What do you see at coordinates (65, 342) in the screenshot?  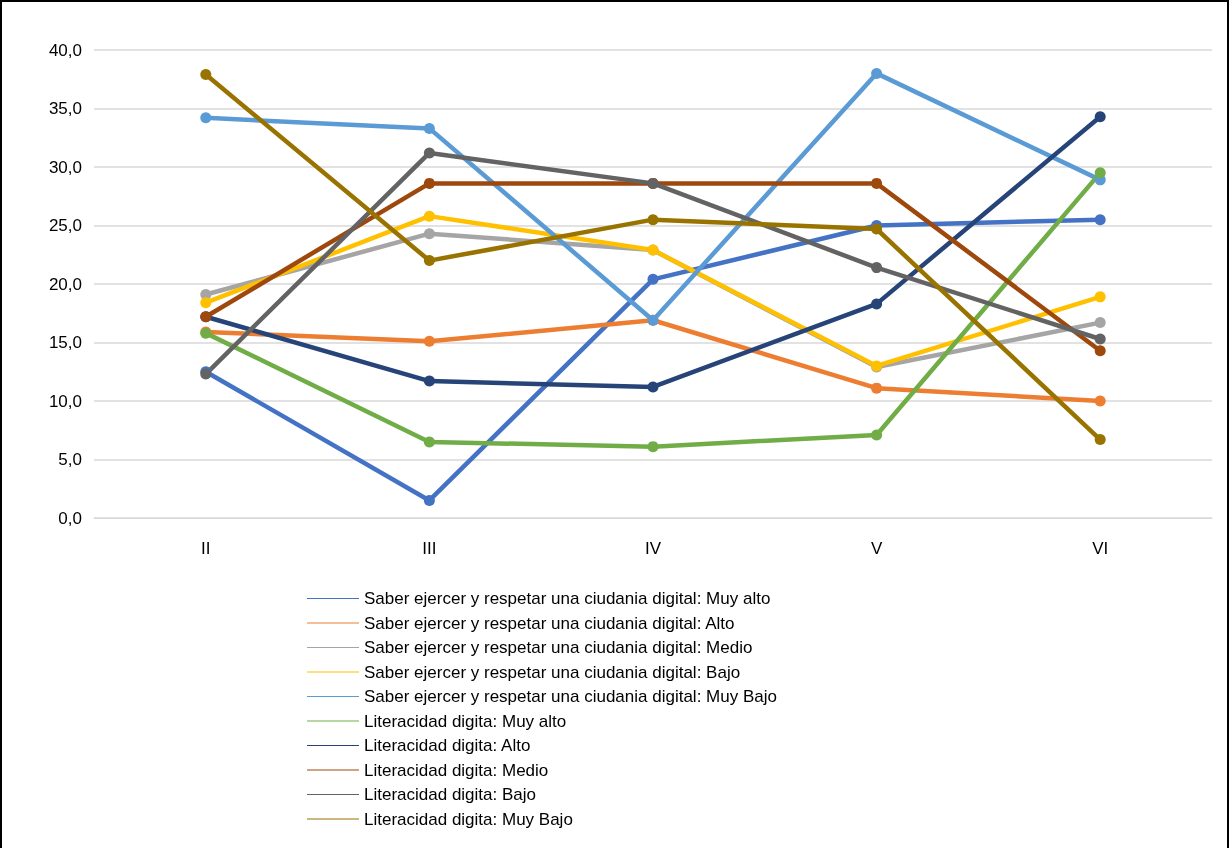 I see `y-tick-label: 15,0` at bounding box center [65, 342].